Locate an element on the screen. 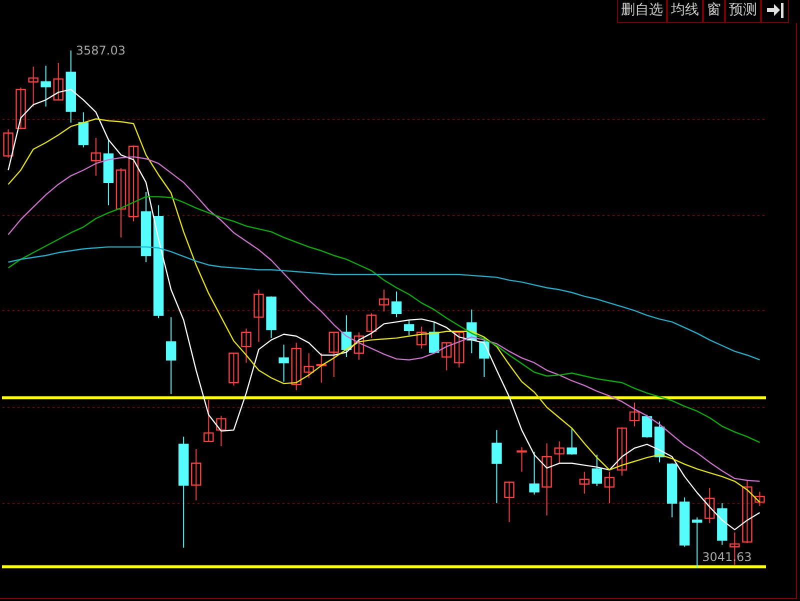 This screenshot has width=800, height=601. text: 删自选 is located at coordinates (642, 11).